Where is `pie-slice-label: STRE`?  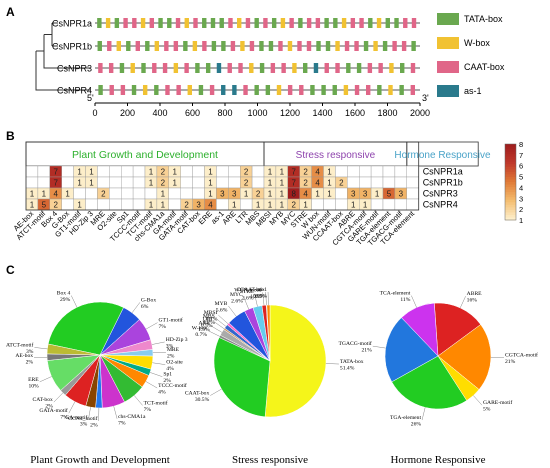
pie-slice-label: STRE is located at coordinates (247, 292).